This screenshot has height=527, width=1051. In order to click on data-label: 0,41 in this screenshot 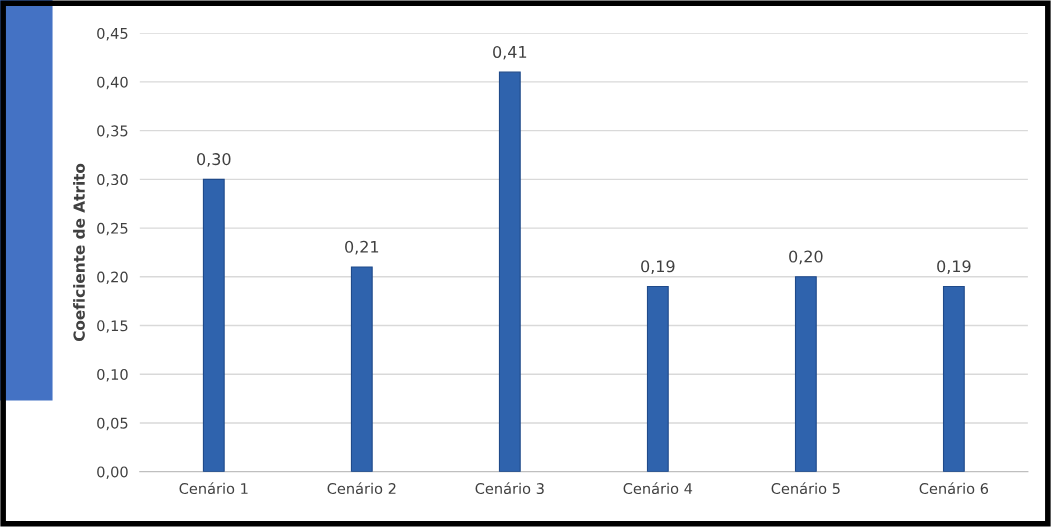, I will do `click(510, 52)`.